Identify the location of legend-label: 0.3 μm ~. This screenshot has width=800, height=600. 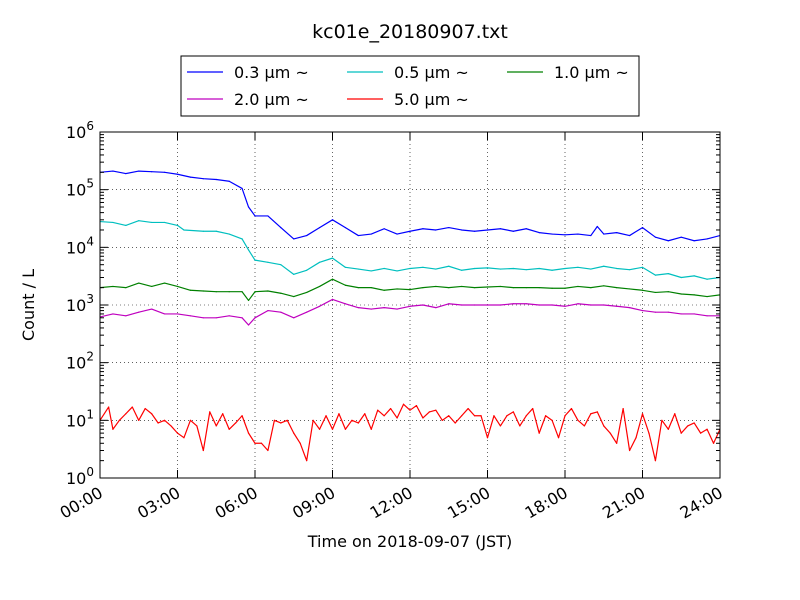
(271, 72).